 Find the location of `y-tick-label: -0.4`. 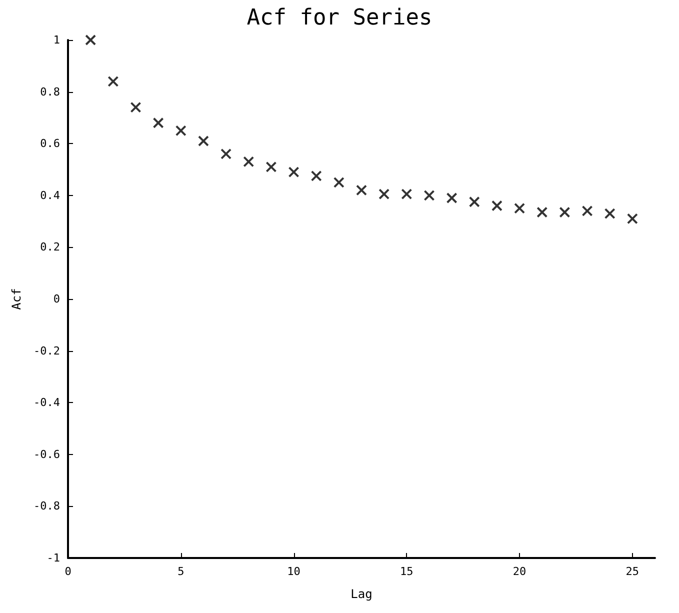

y-tick-label: -0.4 is located at coordinates (47, 403).